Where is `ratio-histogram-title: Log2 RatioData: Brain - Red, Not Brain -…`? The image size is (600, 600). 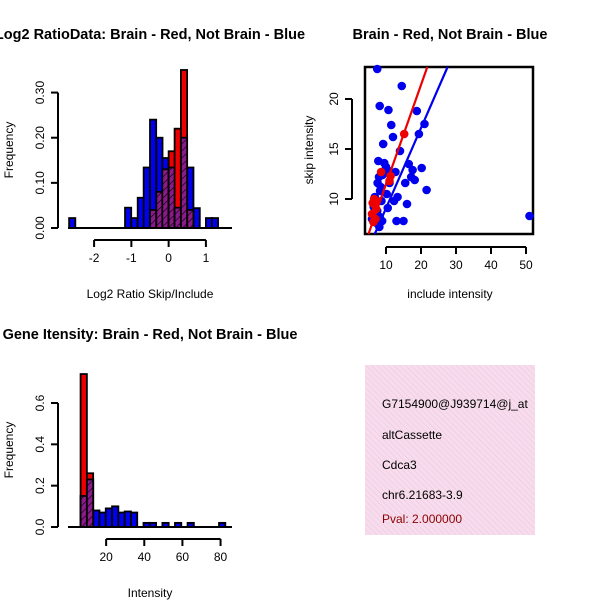 ratio-histogram-title: Log2 RatioData: Brain - Red, Not Brain -… is located at coordinates (152, 35).